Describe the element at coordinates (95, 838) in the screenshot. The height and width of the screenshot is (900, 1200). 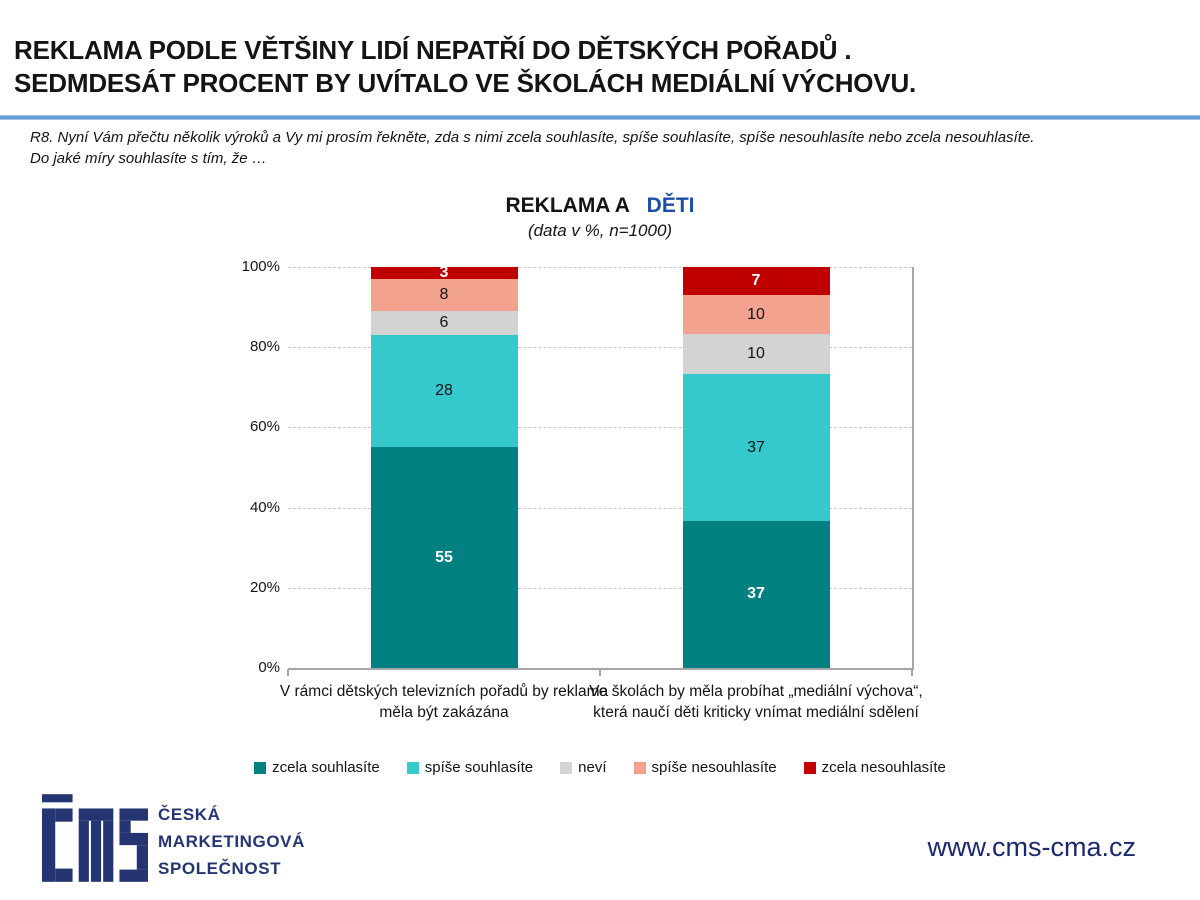
I see `cms-logo-icon` at that location.